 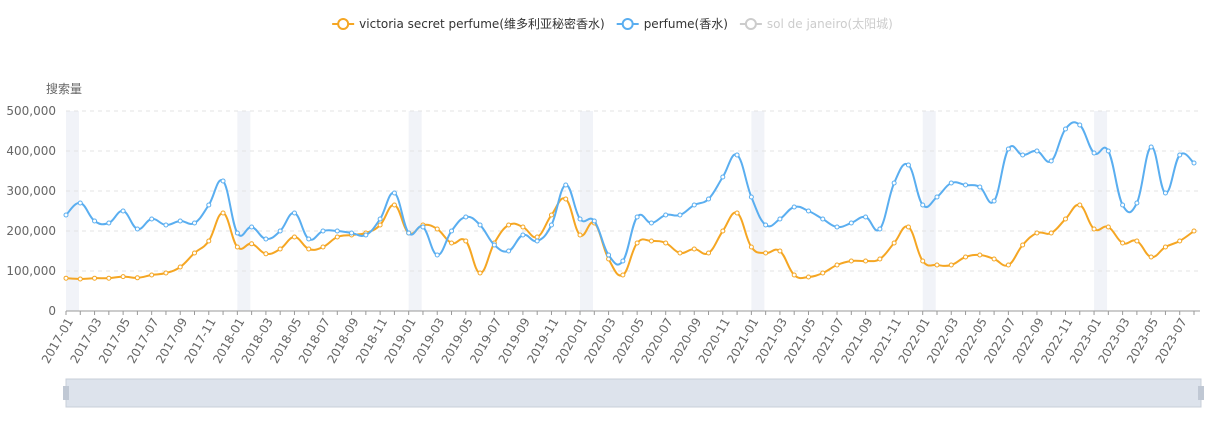 I want to click on legend-symbol, so click(x=627, y=24).